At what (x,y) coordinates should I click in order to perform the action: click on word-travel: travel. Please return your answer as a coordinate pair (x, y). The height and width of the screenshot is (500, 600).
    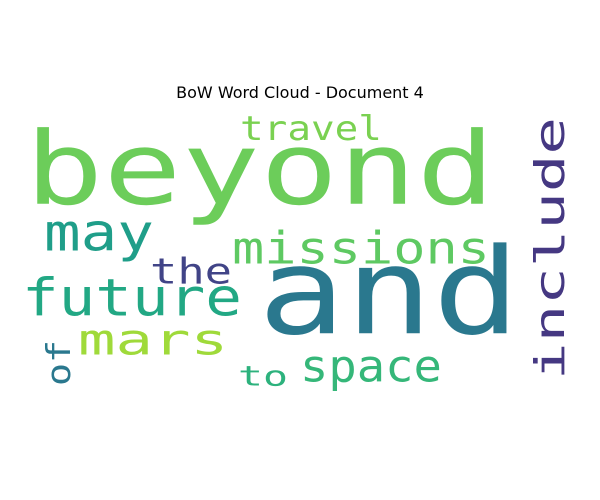
    Looking at the image, I should click on (311, 128).